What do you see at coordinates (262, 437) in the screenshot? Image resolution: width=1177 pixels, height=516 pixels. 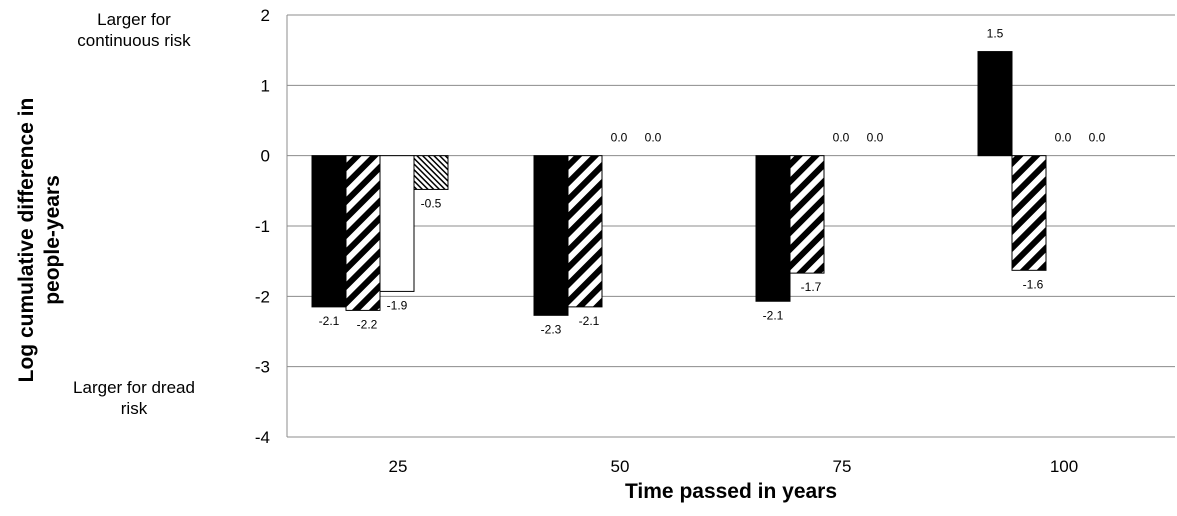 I see `y-tick-label: -4` at bounding box center [262, 437].